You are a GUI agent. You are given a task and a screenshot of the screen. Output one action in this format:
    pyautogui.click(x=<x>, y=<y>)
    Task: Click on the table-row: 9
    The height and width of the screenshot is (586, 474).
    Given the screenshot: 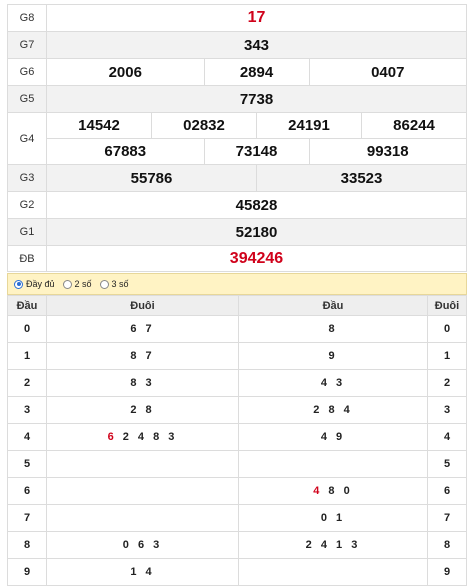 What is the action you would take?
    pyautogui.click(x=352, y=572)
    